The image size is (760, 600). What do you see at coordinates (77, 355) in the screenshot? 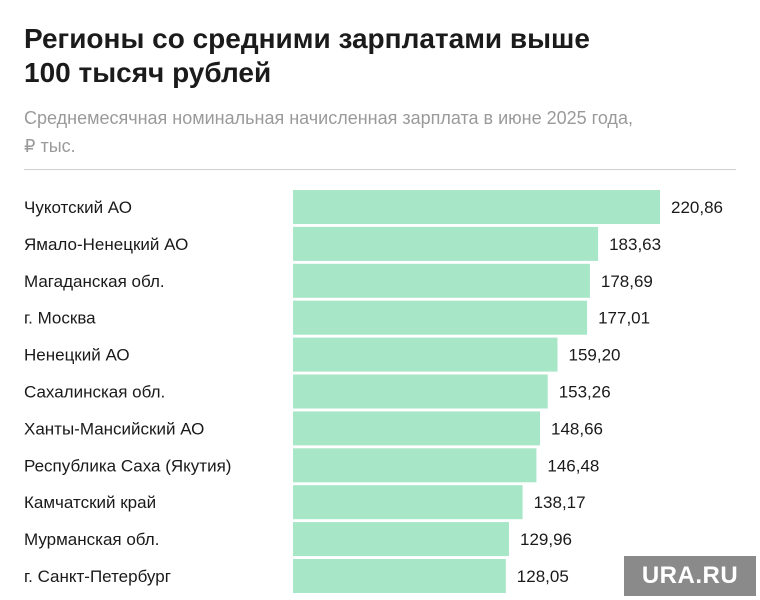
I see `category-label: Ненецкий АО` at bounding box center [77, 355].